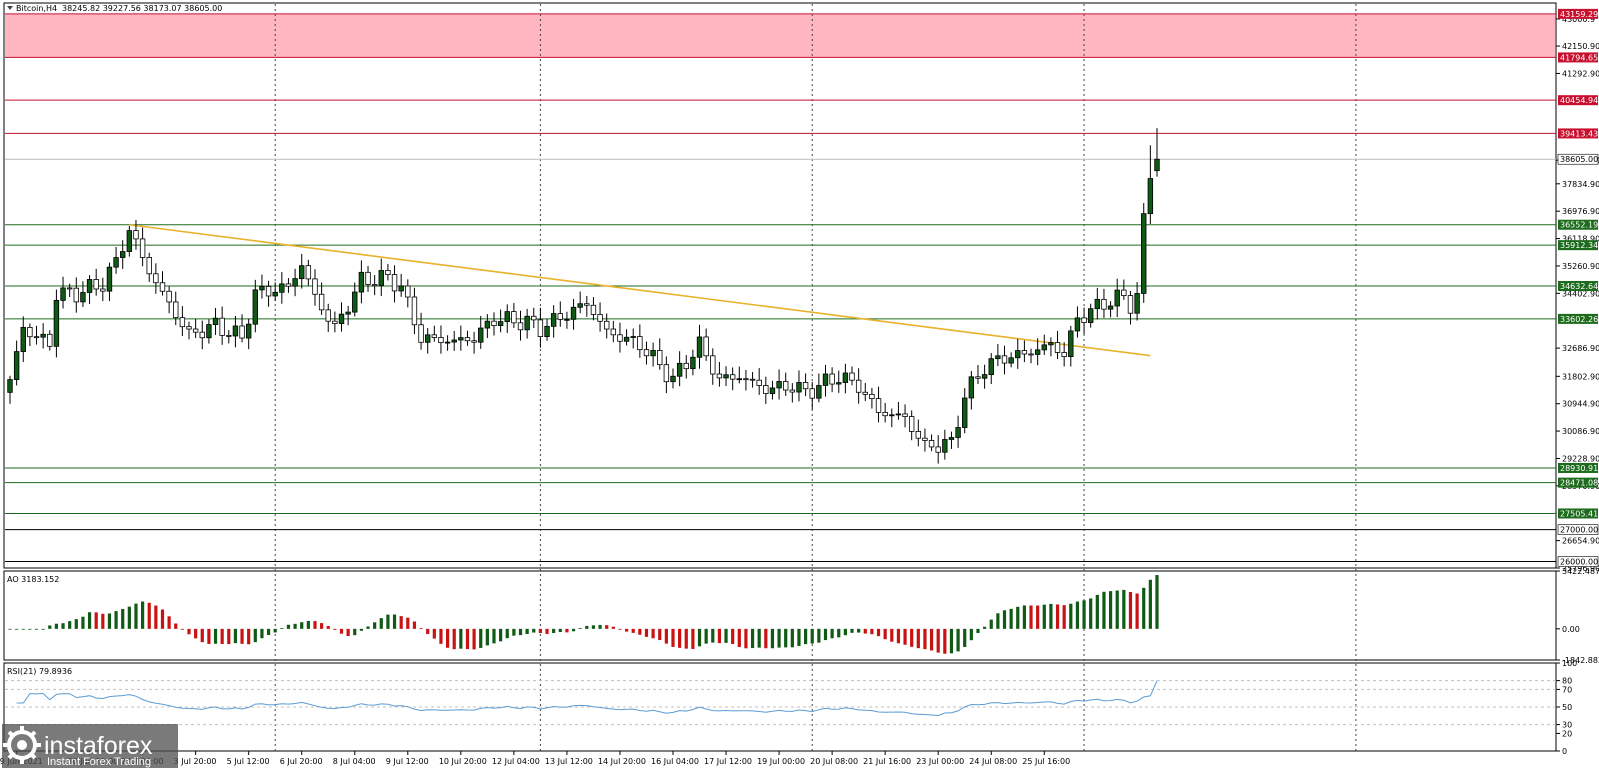 The image size is (1599, 770). I want to click on level-tag-label: 41794.65, so click(1579, 57).